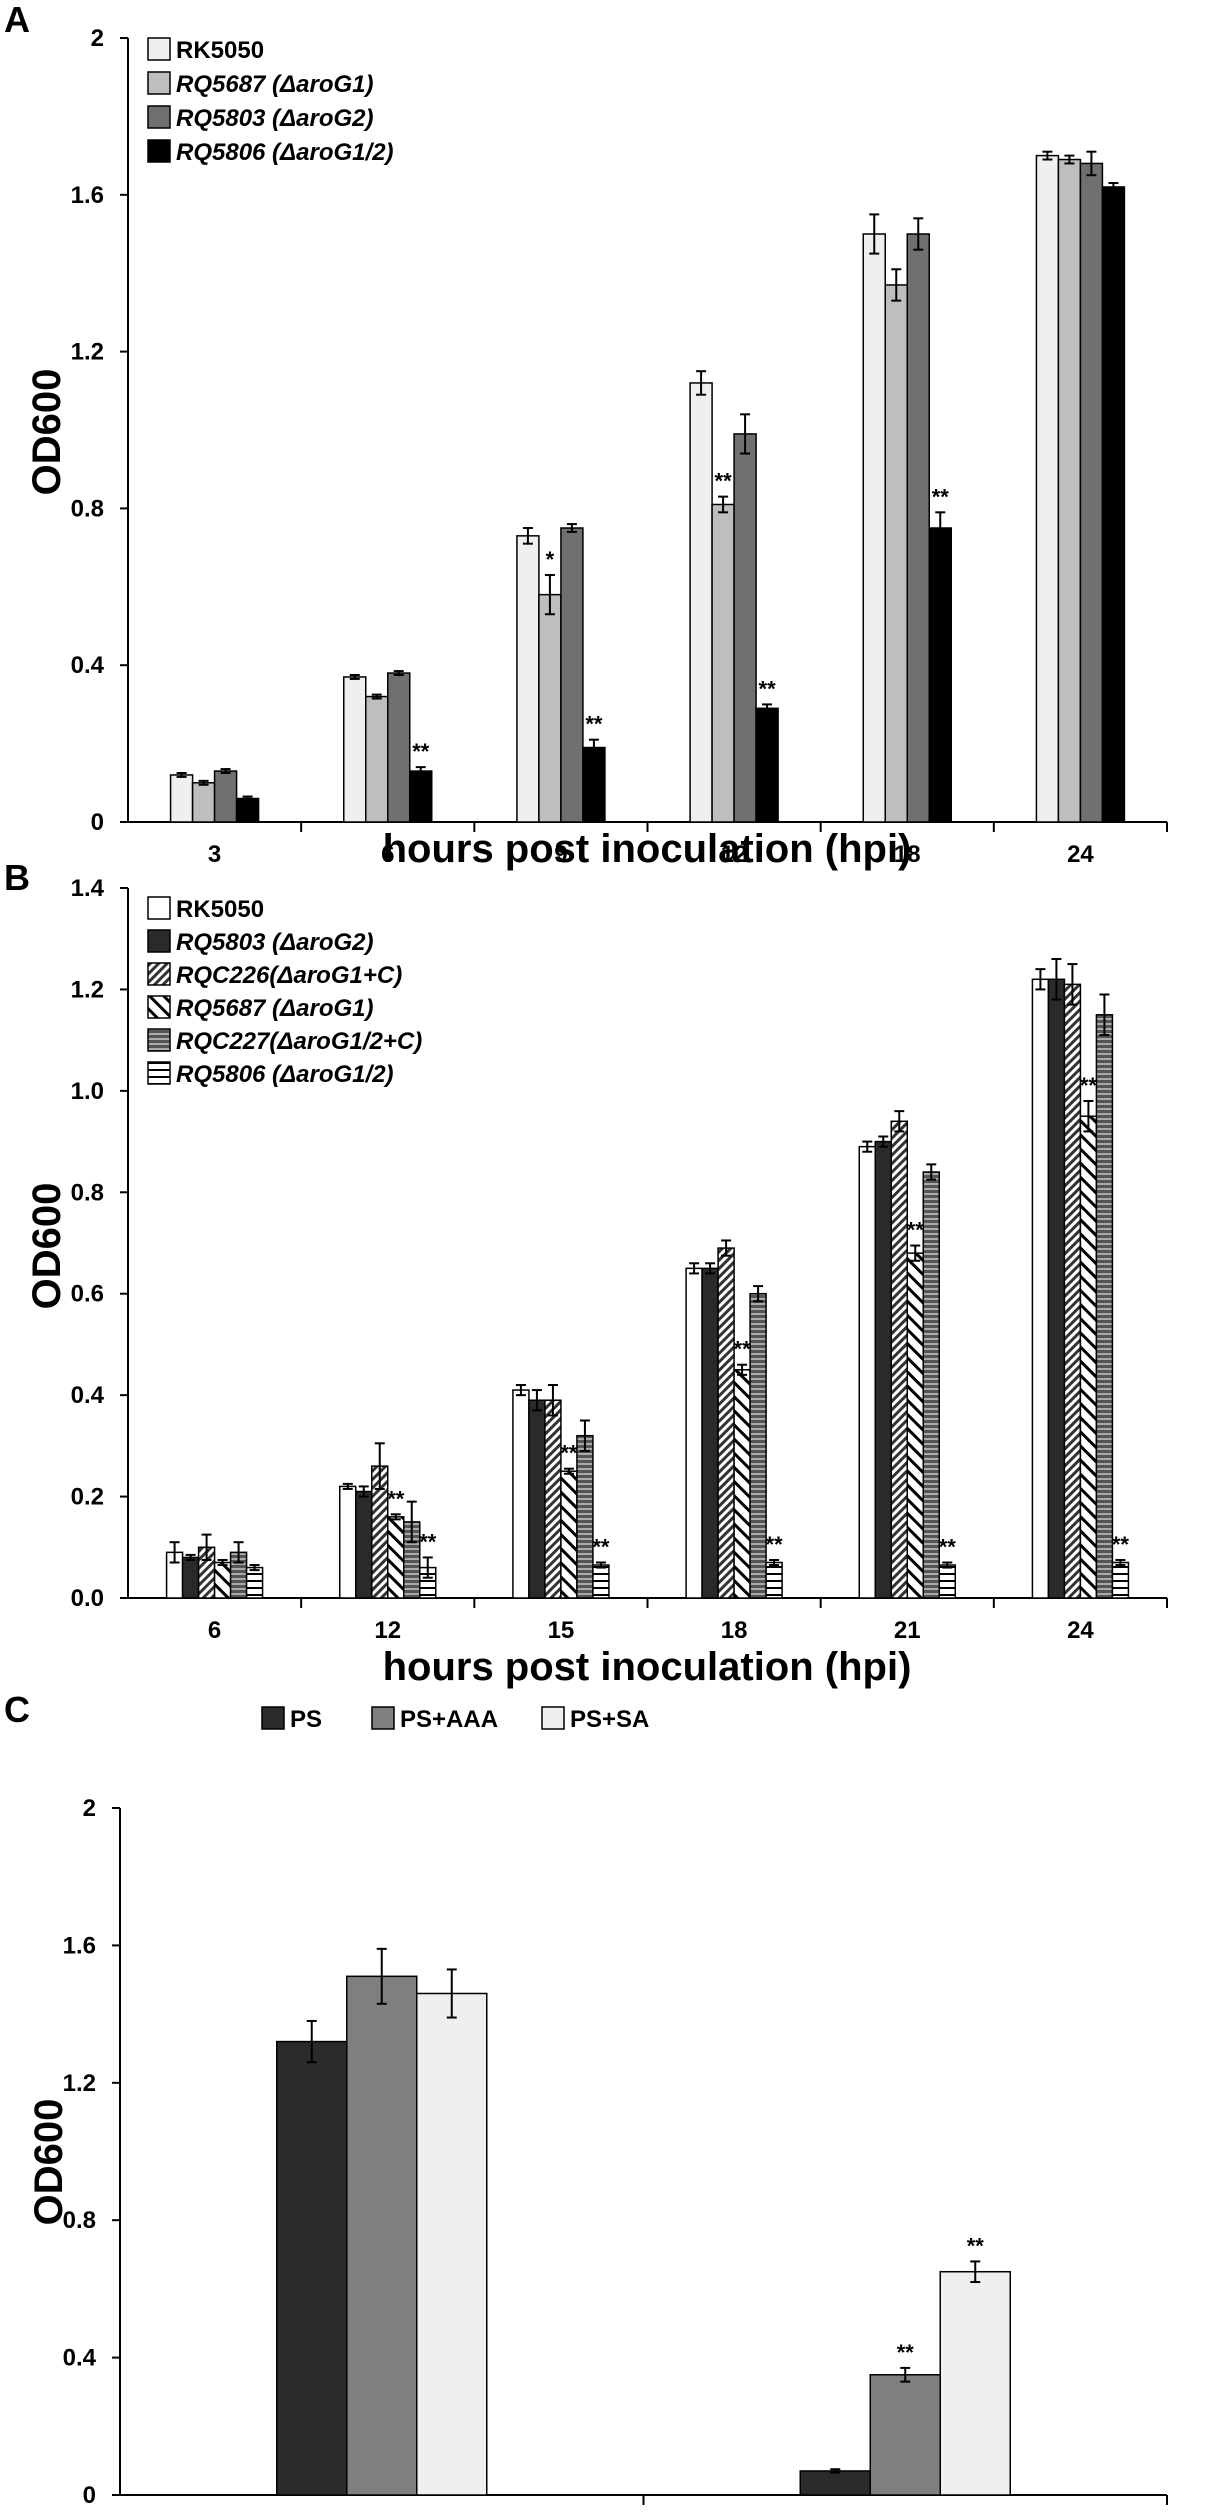  I want to click on panel-a-legend-label: RK5050, so click(220, 50).